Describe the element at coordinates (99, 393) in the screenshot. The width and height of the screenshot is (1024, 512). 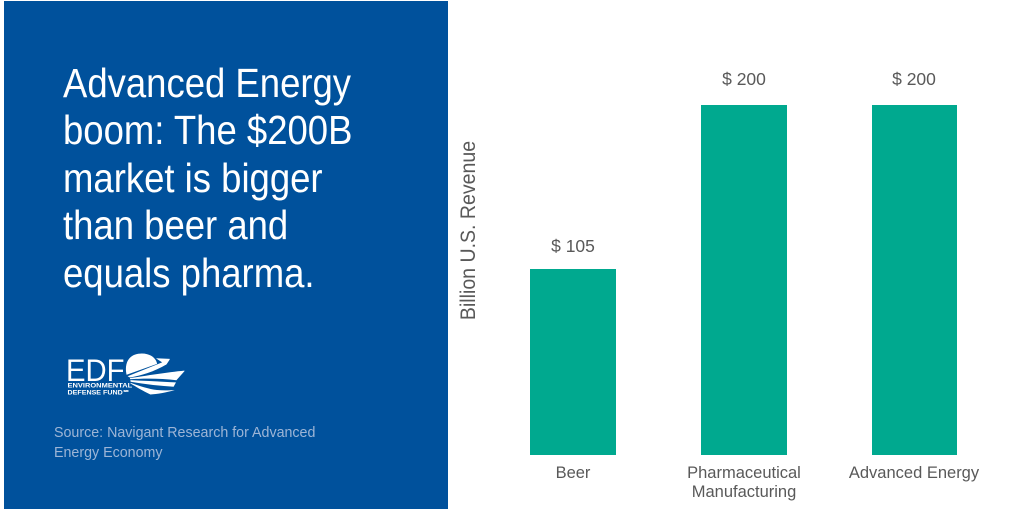
I see `svg-text: DEFENSE FUND℠` at that location.